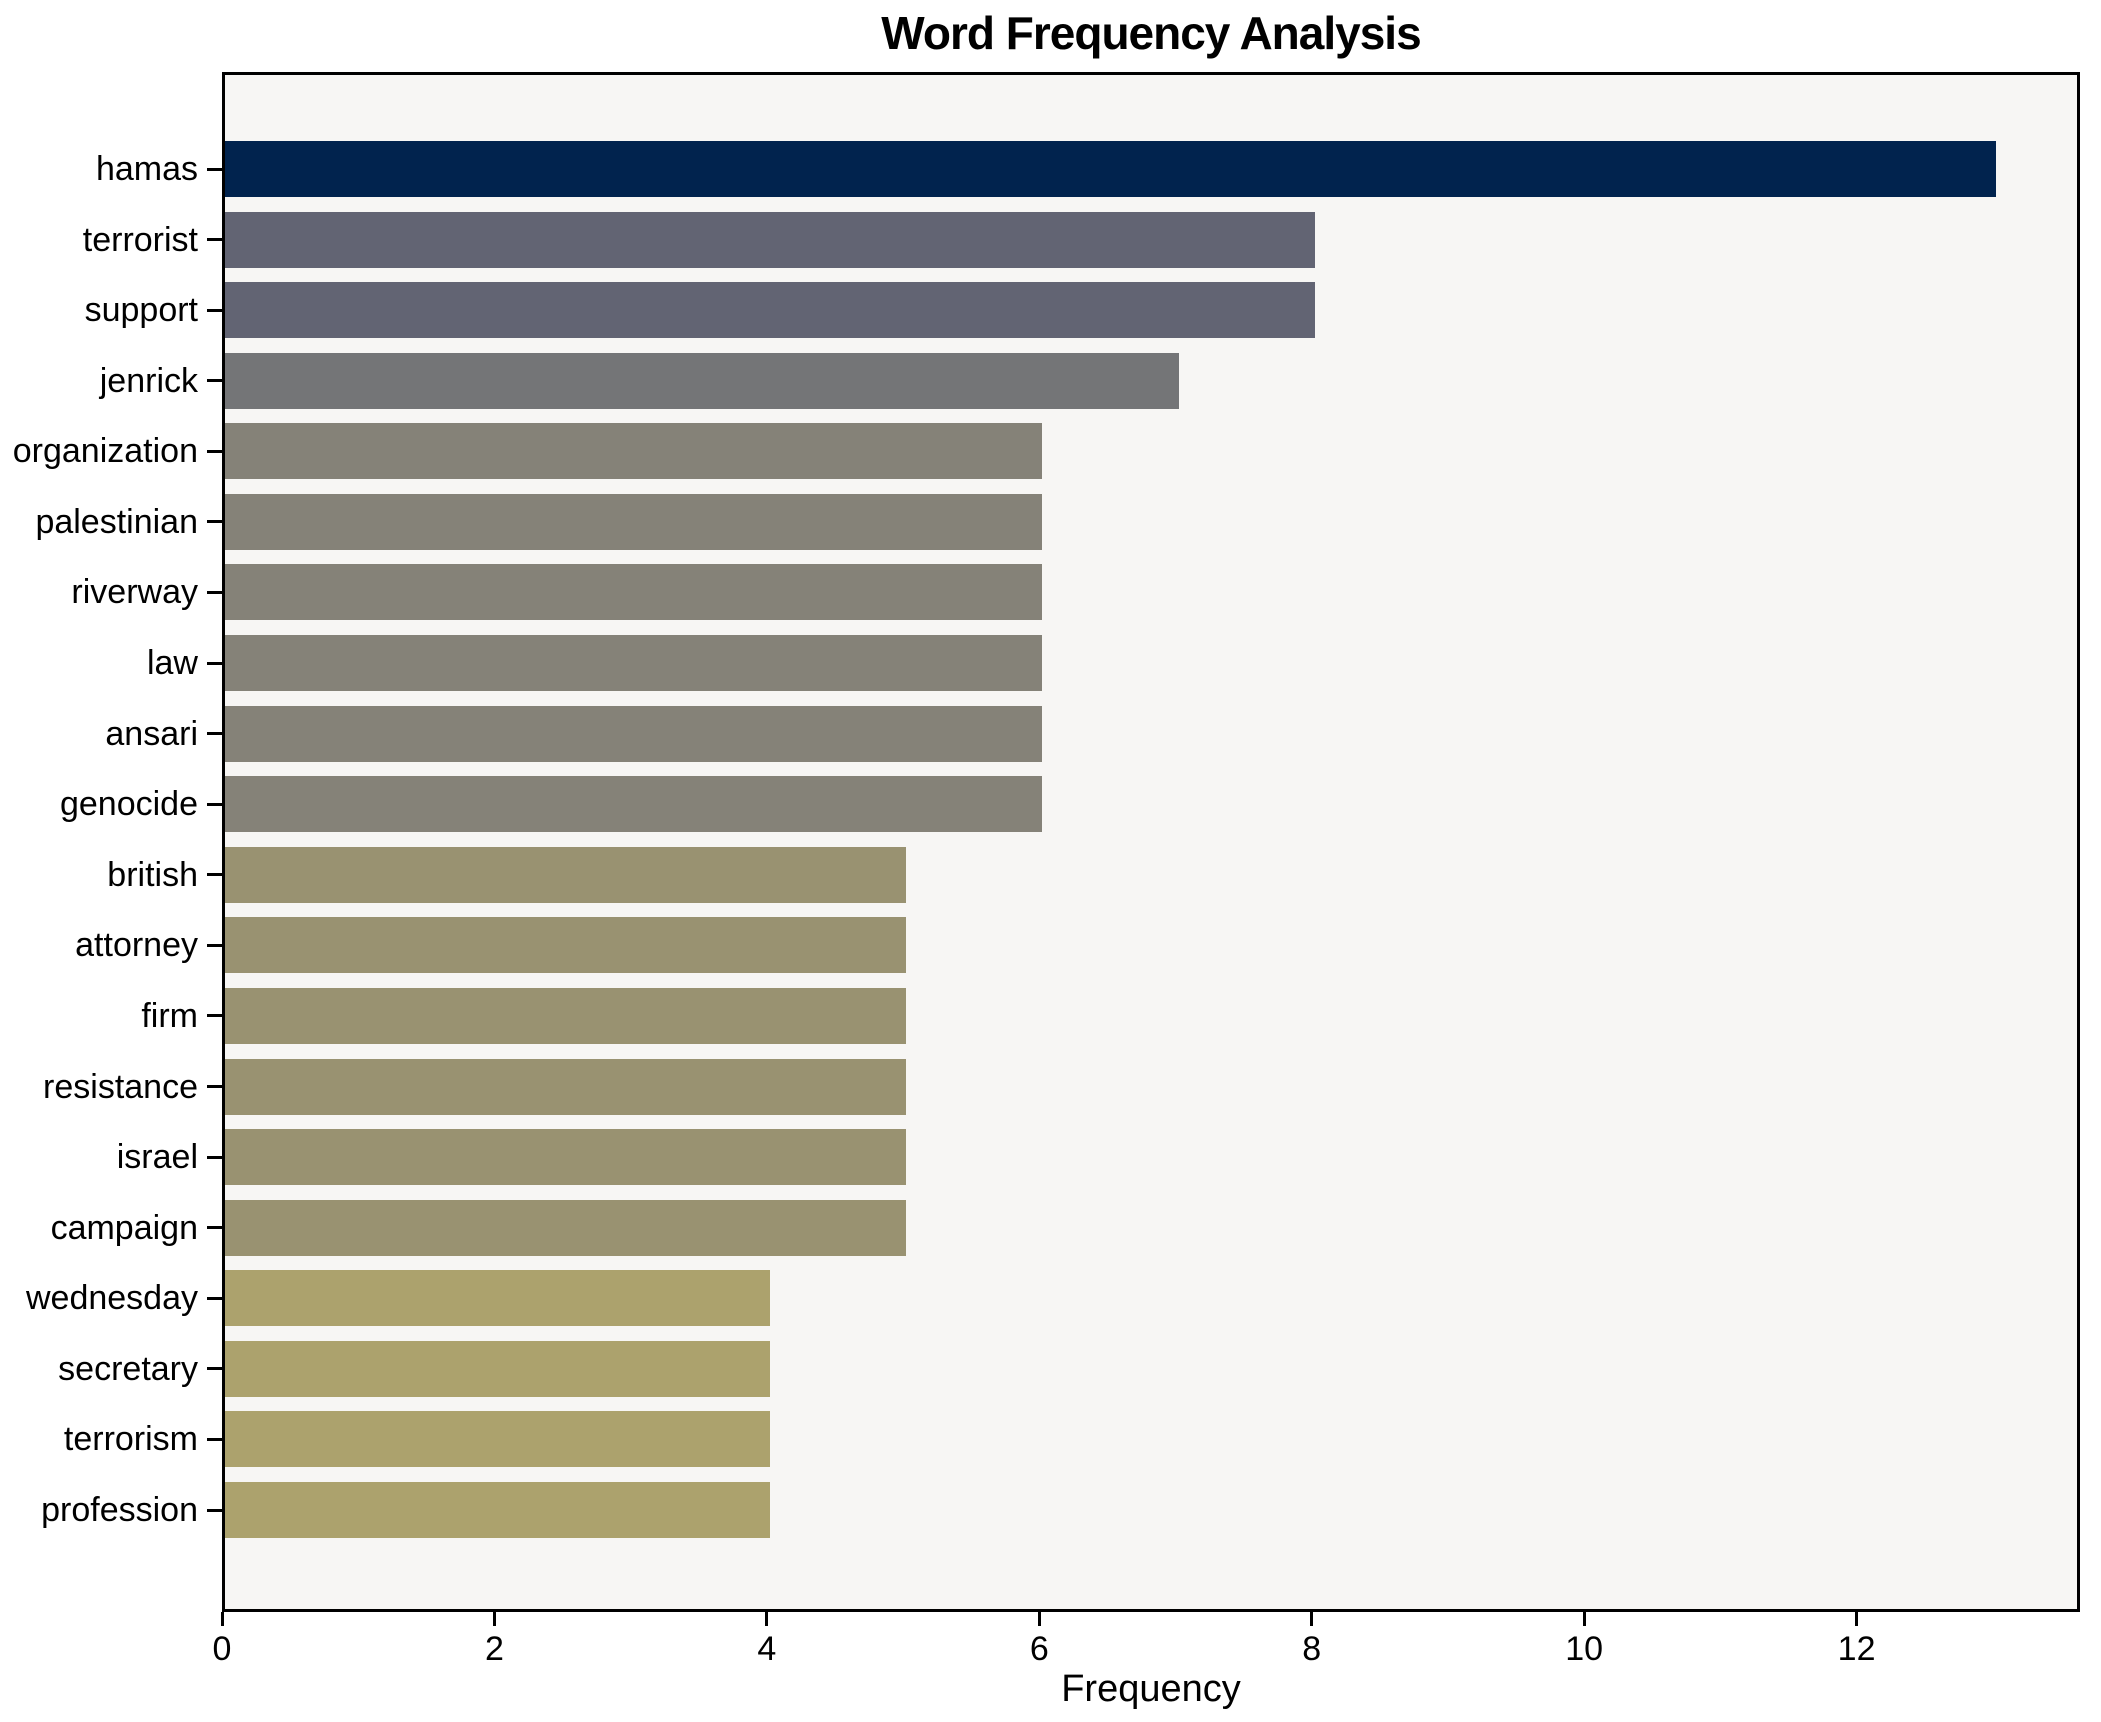 The height and width of the screenshot is (1722, 2101). What do you see at coordinates (566, 1157) in the screenshot?
I see `bar-israel` at bounding box center [566, 1157].